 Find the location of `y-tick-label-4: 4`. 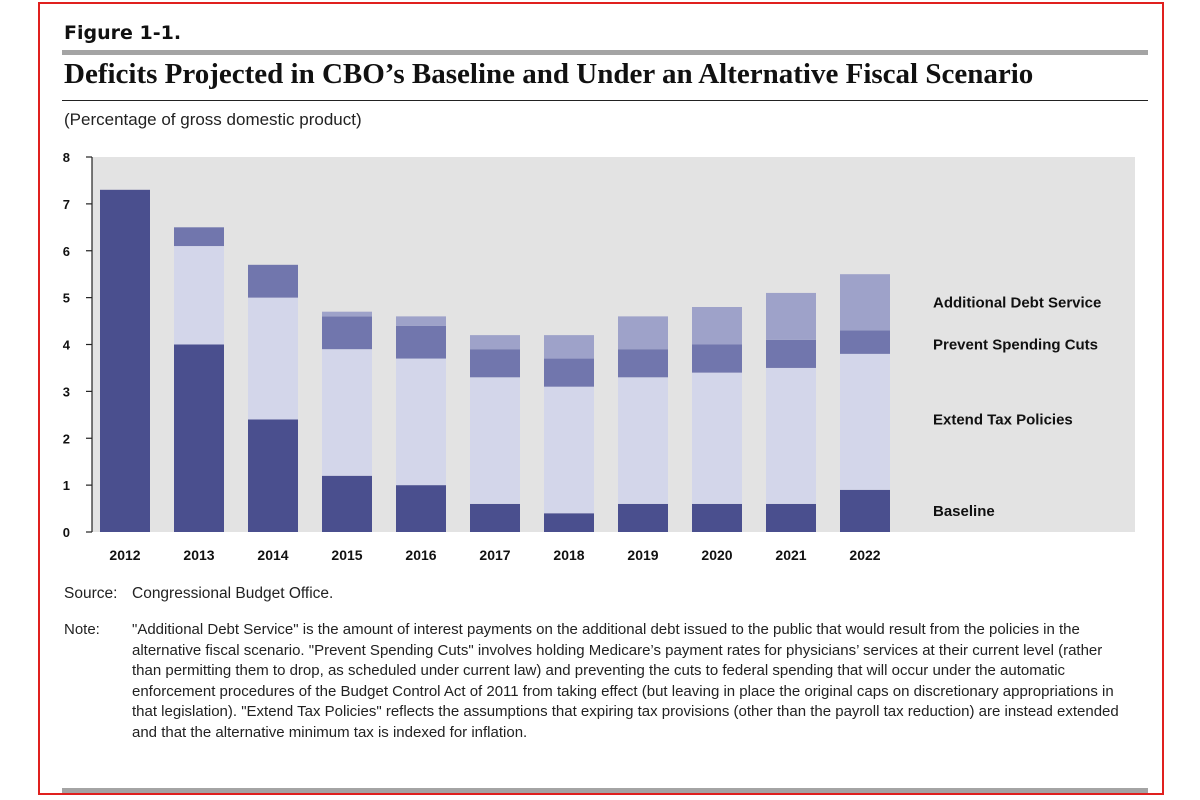

y-tick-label-4: 4 is located at coordinates (67, 345).